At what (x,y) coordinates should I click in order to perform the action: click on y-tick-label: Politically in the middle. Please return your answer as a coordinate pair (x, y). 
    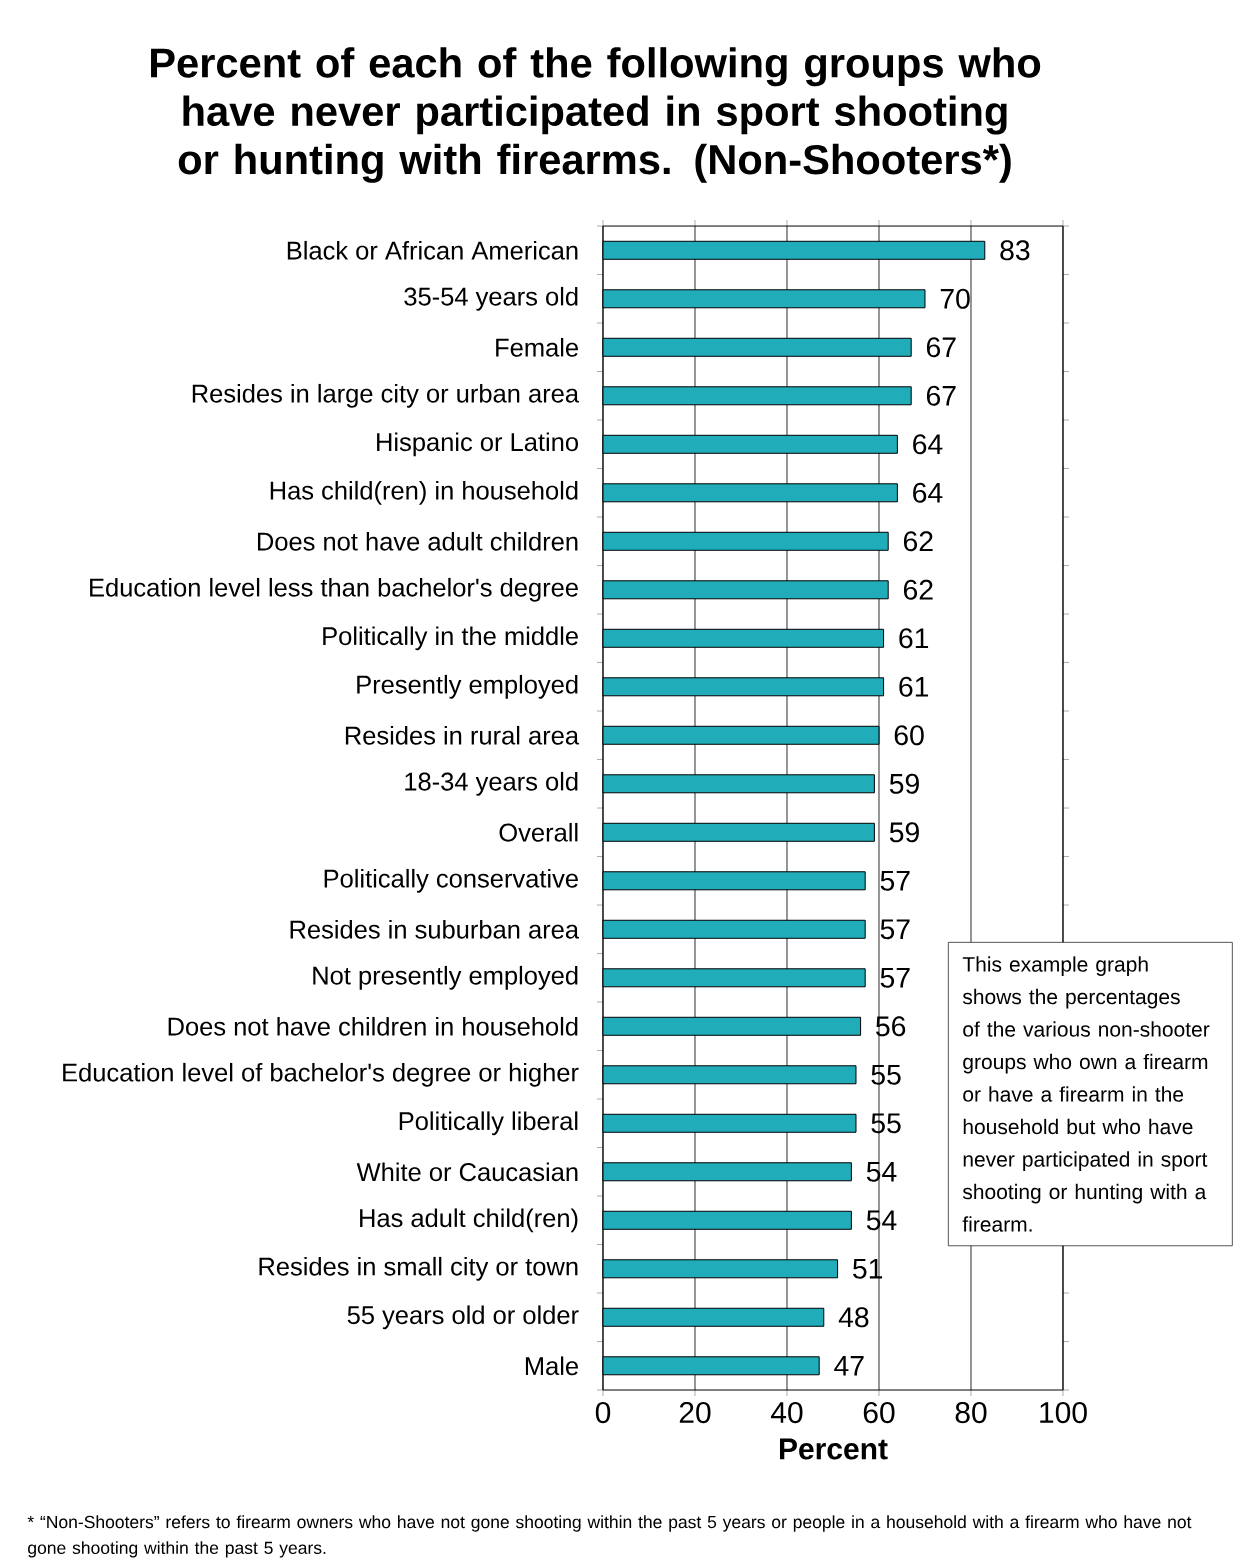
    Looking at the image, I should click on (450, 638).